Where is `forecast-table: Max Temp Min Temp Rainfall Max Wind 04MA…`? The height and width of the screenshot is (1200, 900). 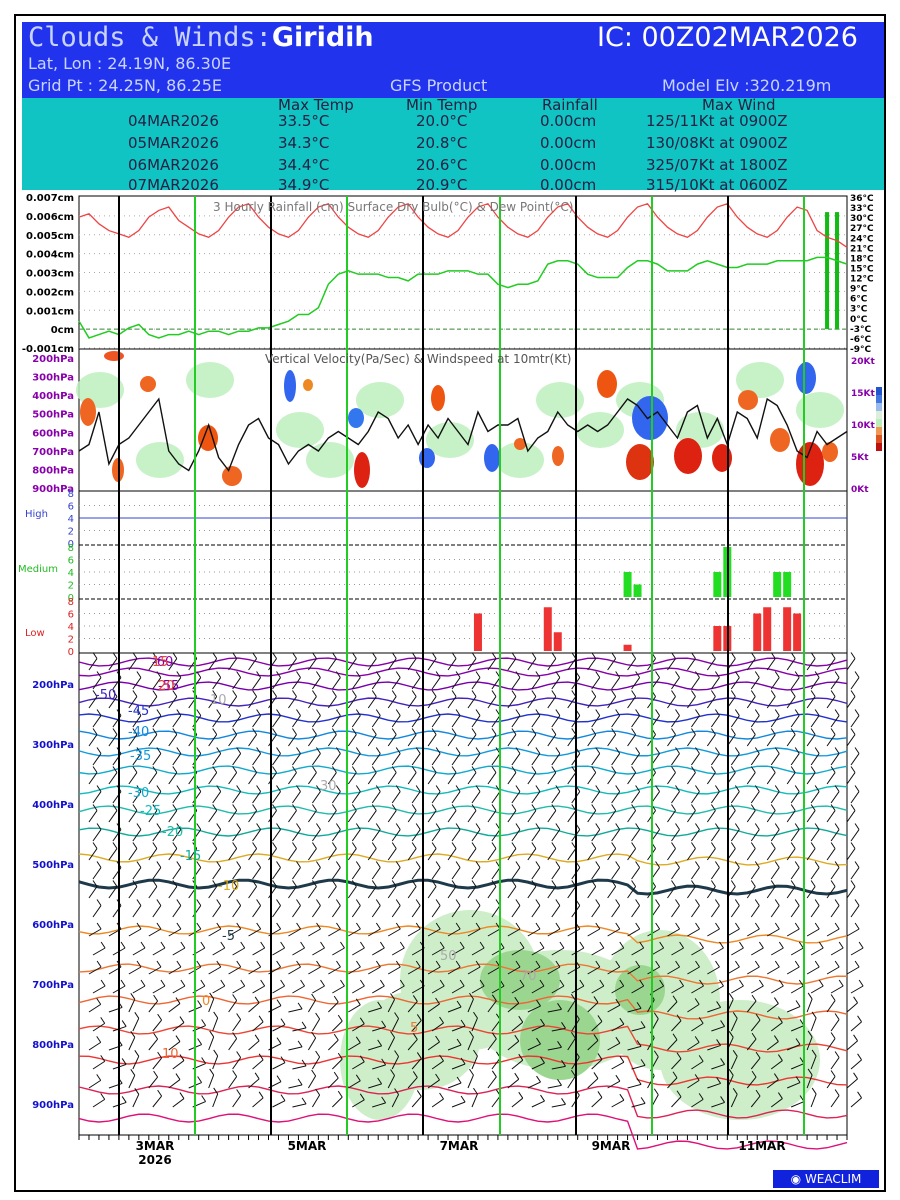 forecast-table: Max Temp Min Temp Rainfall Max Wind 04MA… is located at coordinates (453, 145).